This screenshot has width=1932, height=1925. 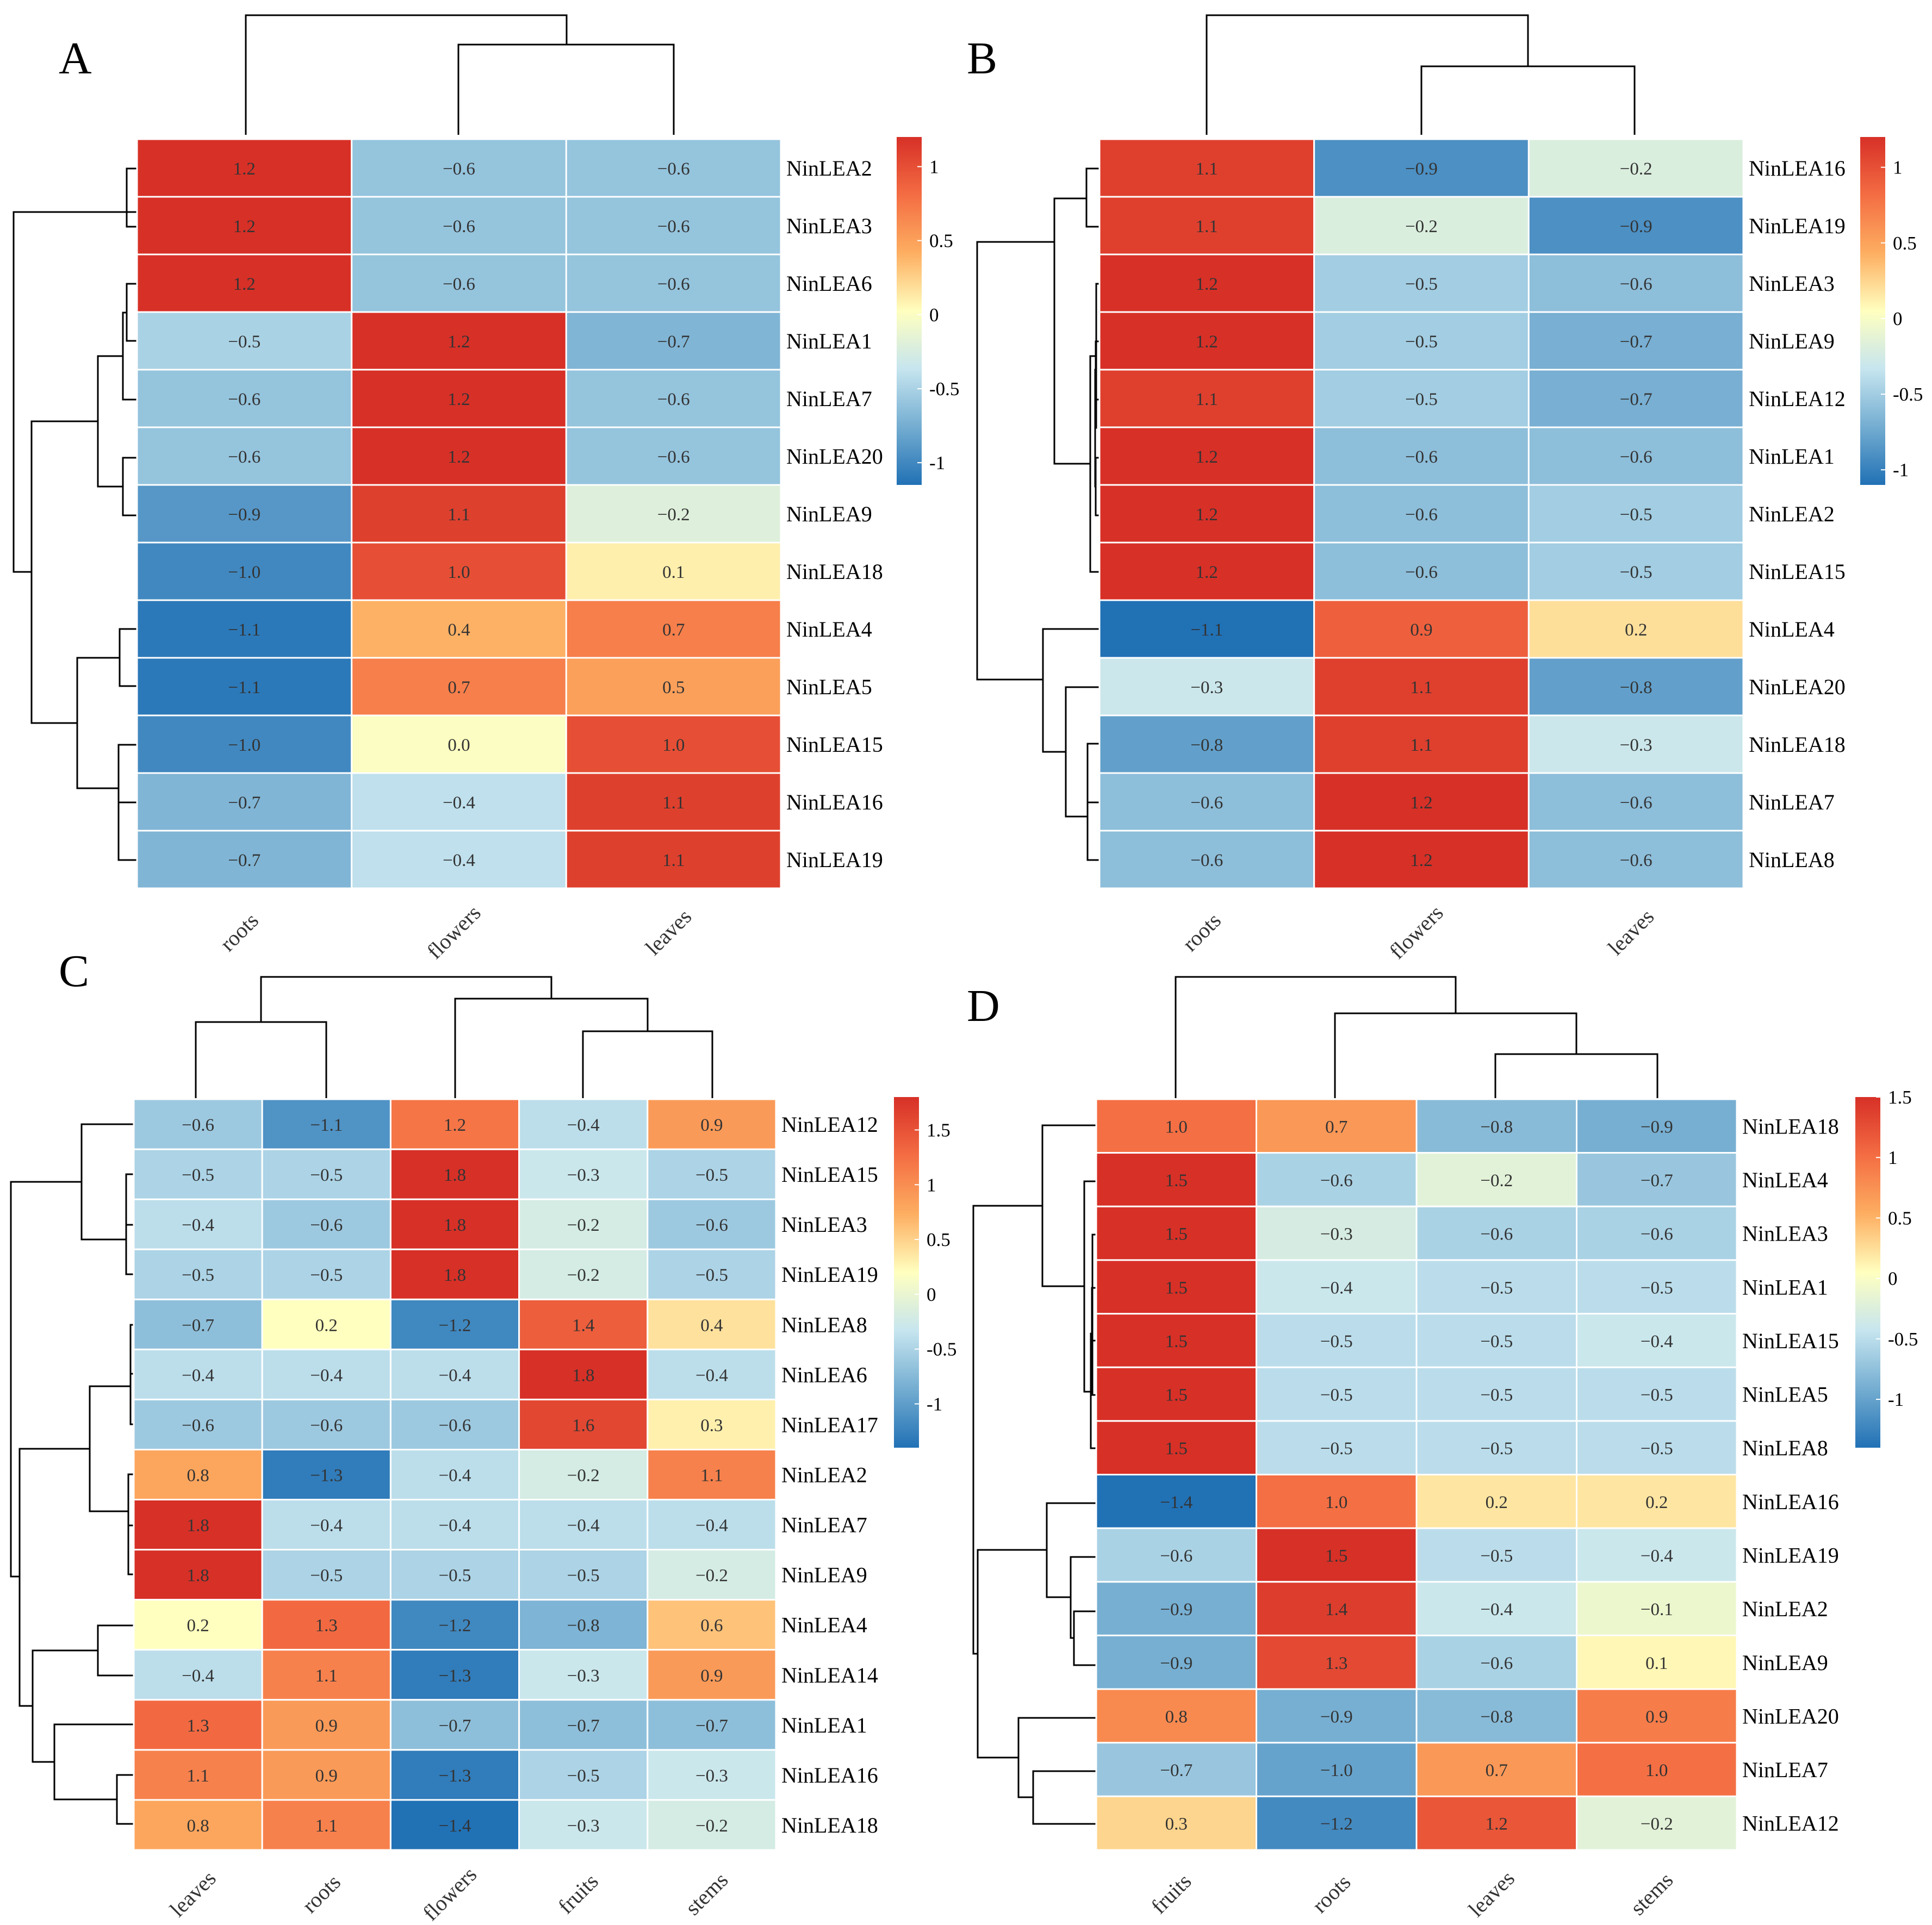 What do you see at coordinates (931, 1294) in the screenshot?
I see `legend-tick-label: 0` at bounding box center [931, 1294].